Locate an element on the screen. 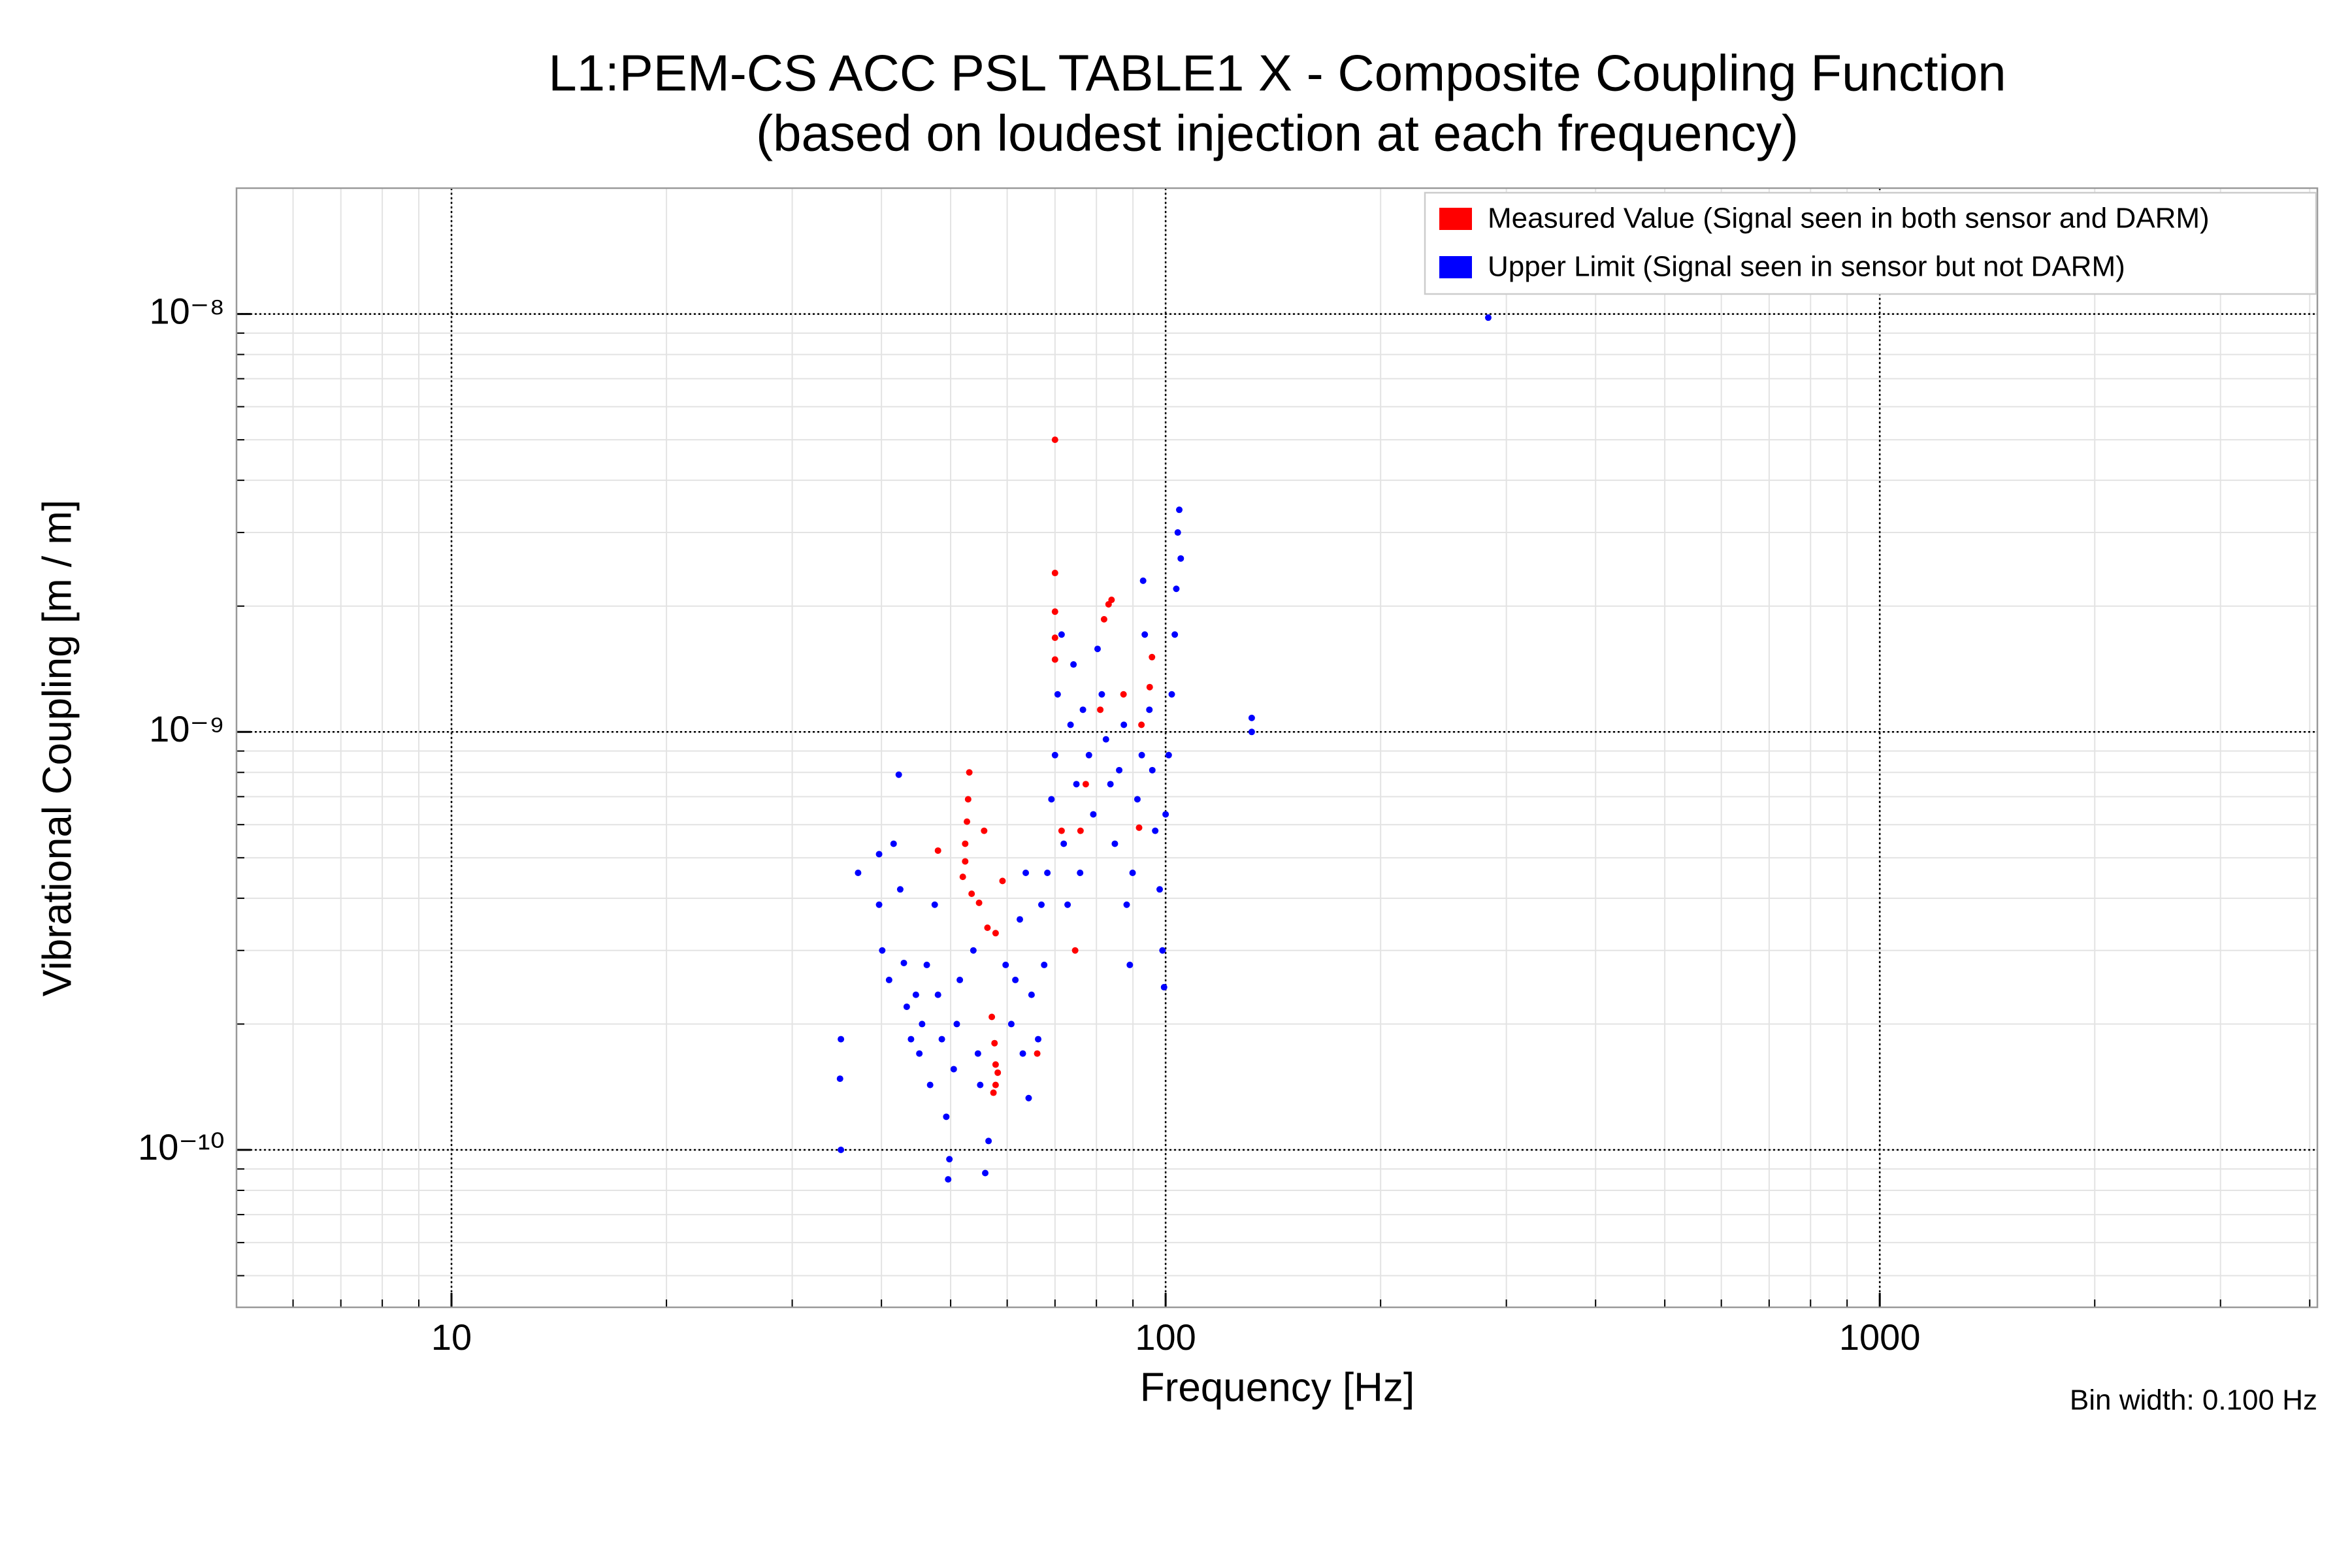 Image resolution: width=2352 pixels, height=1568 pixels. x-tick-label: 100 is located at coordinates (1165, 1337).